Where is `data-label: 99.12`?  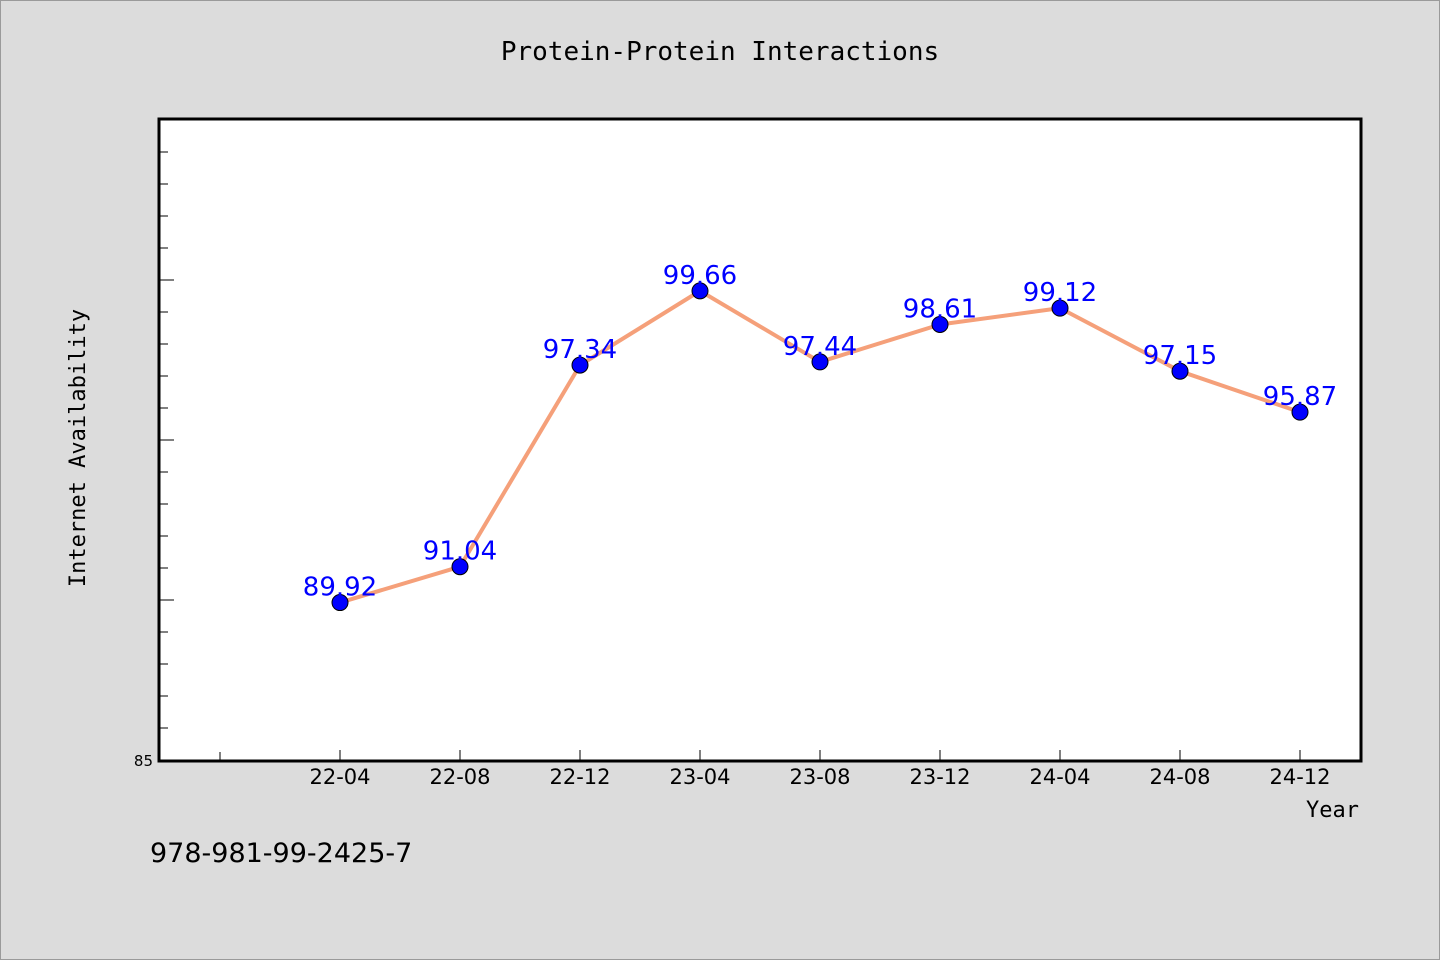
data-label: 99.12 is located at coordinates (1060, 293).